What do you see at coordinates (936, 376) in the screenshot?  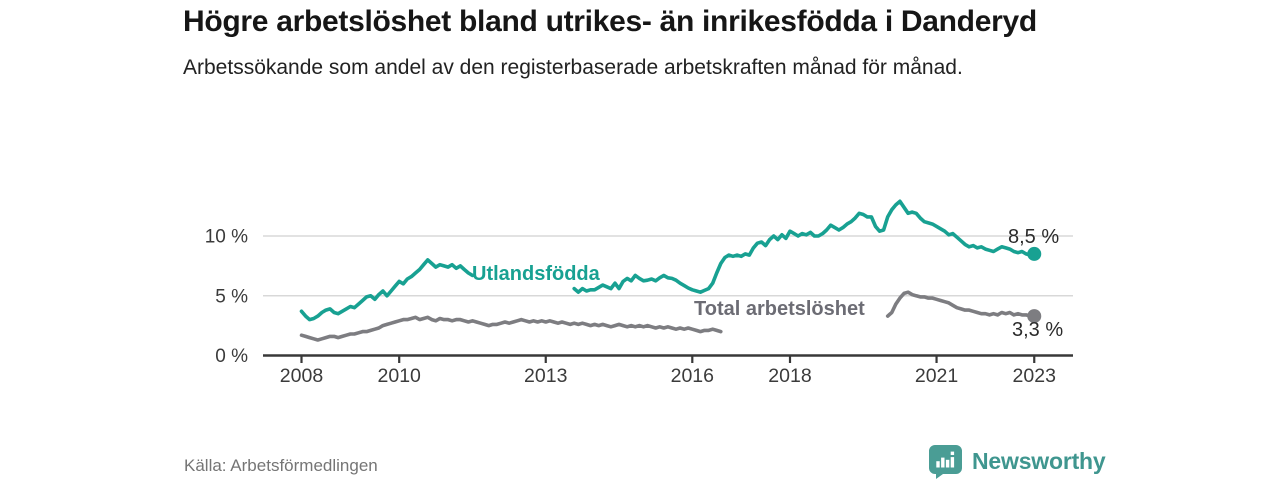 I see `x-tick-label-2021: 2021` at bounding box center [936, 376].